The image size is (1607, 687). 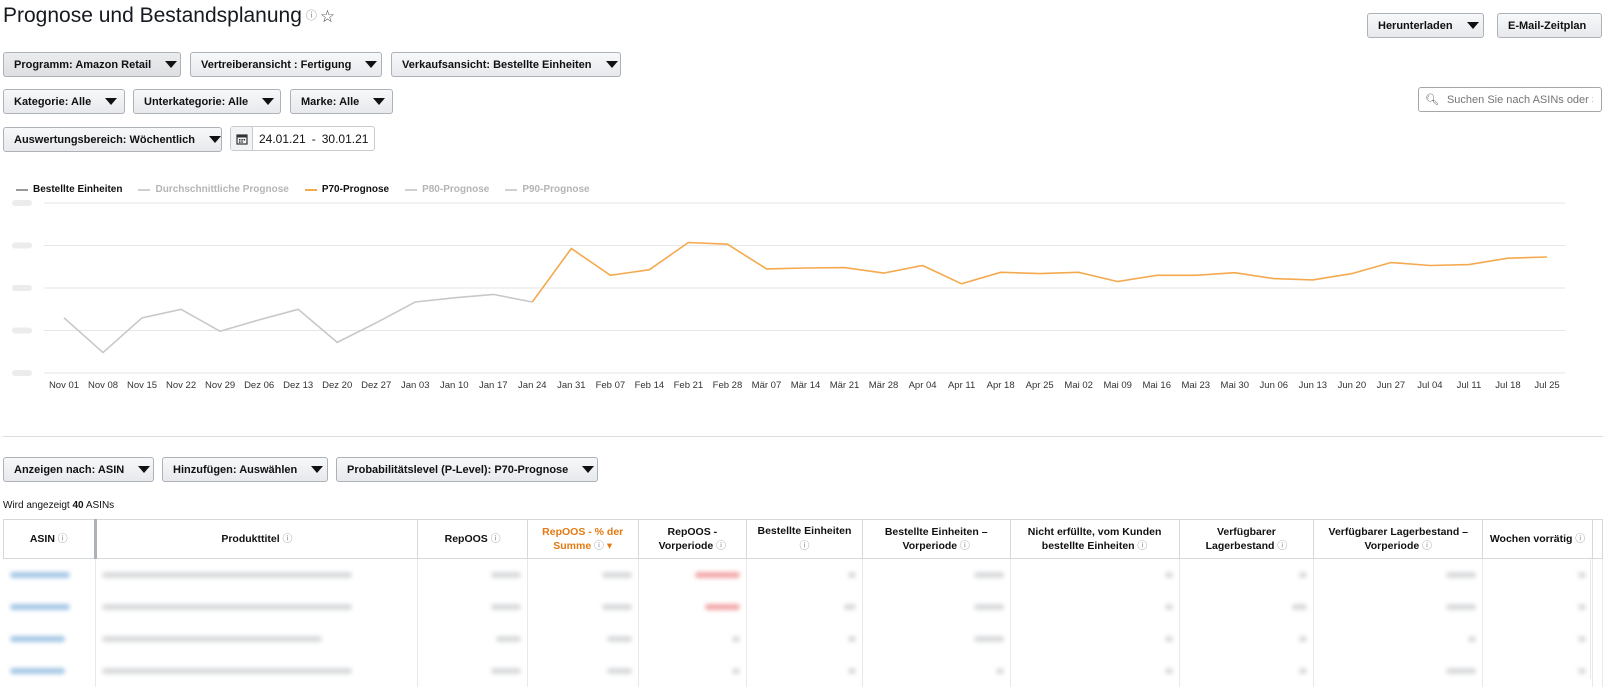 I want to click on y-tick-label, so click(x=22, y=245).